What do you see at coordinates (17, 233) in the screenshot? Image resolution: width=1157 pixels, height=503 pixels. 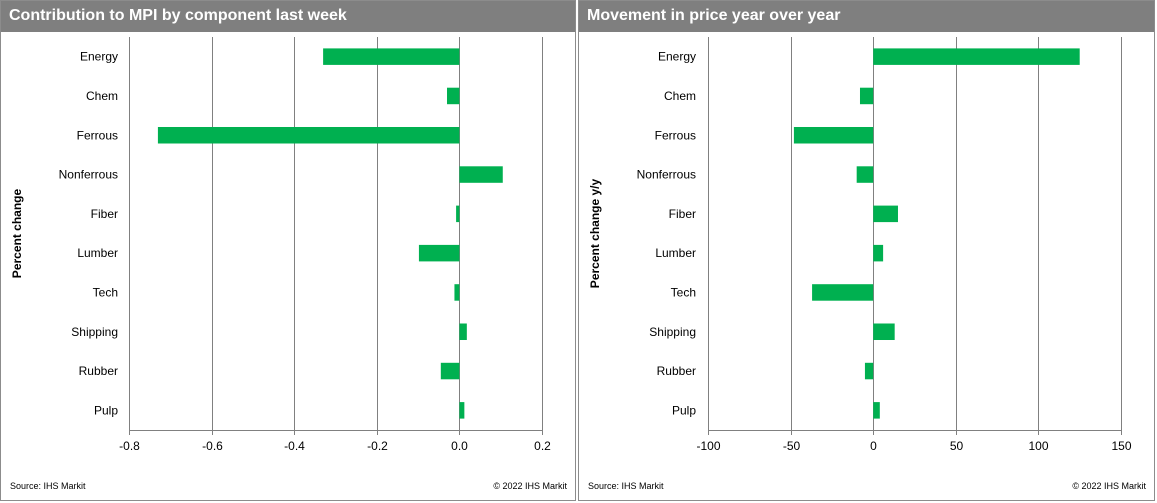 I see `y-axis-title: Percent change` at bounding box center [17, 233].